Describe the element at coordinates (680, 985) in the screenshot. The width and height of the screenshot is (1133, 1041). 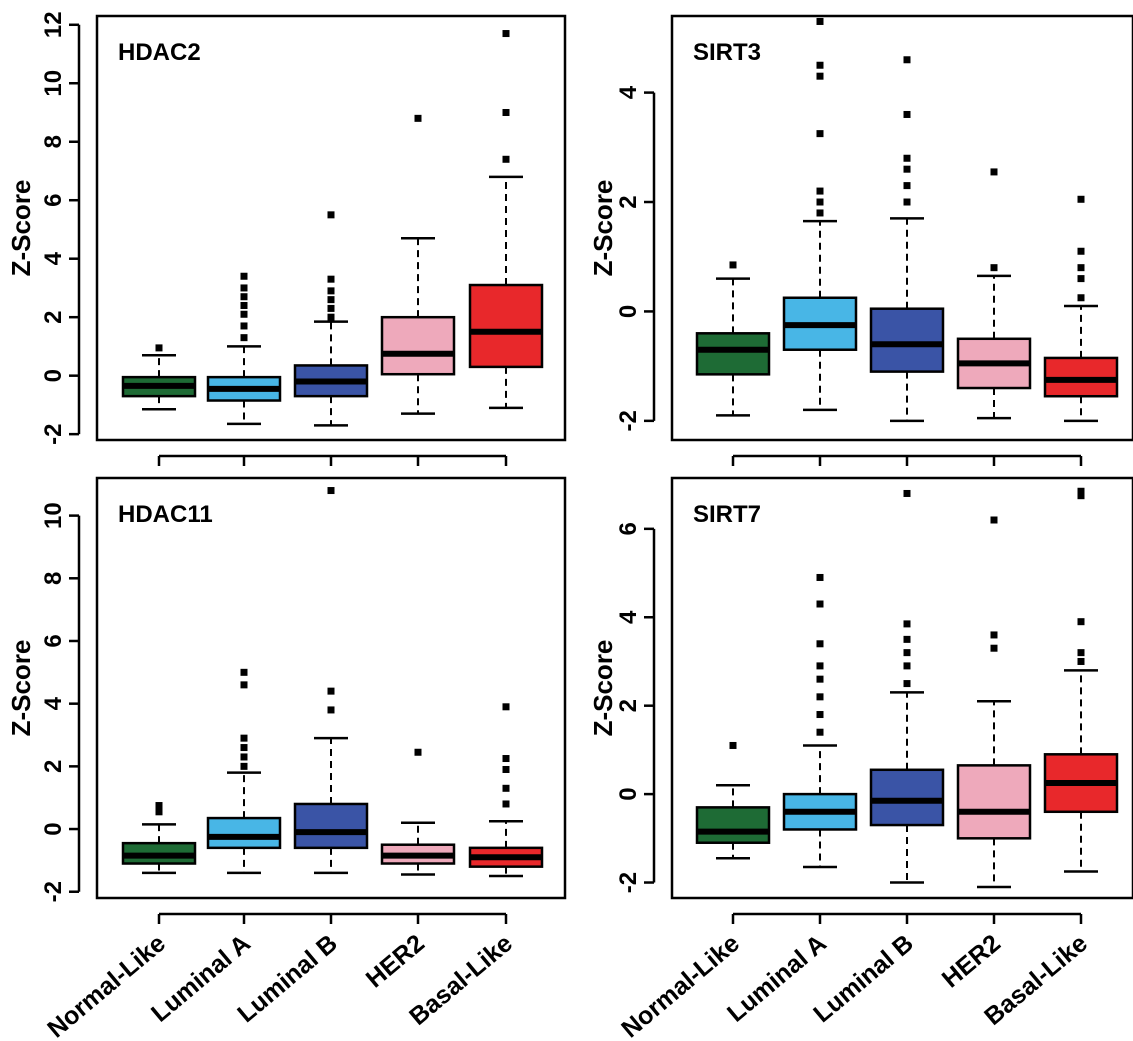
I see `x-tick-label-sirt7: Normal-Like` at that location.